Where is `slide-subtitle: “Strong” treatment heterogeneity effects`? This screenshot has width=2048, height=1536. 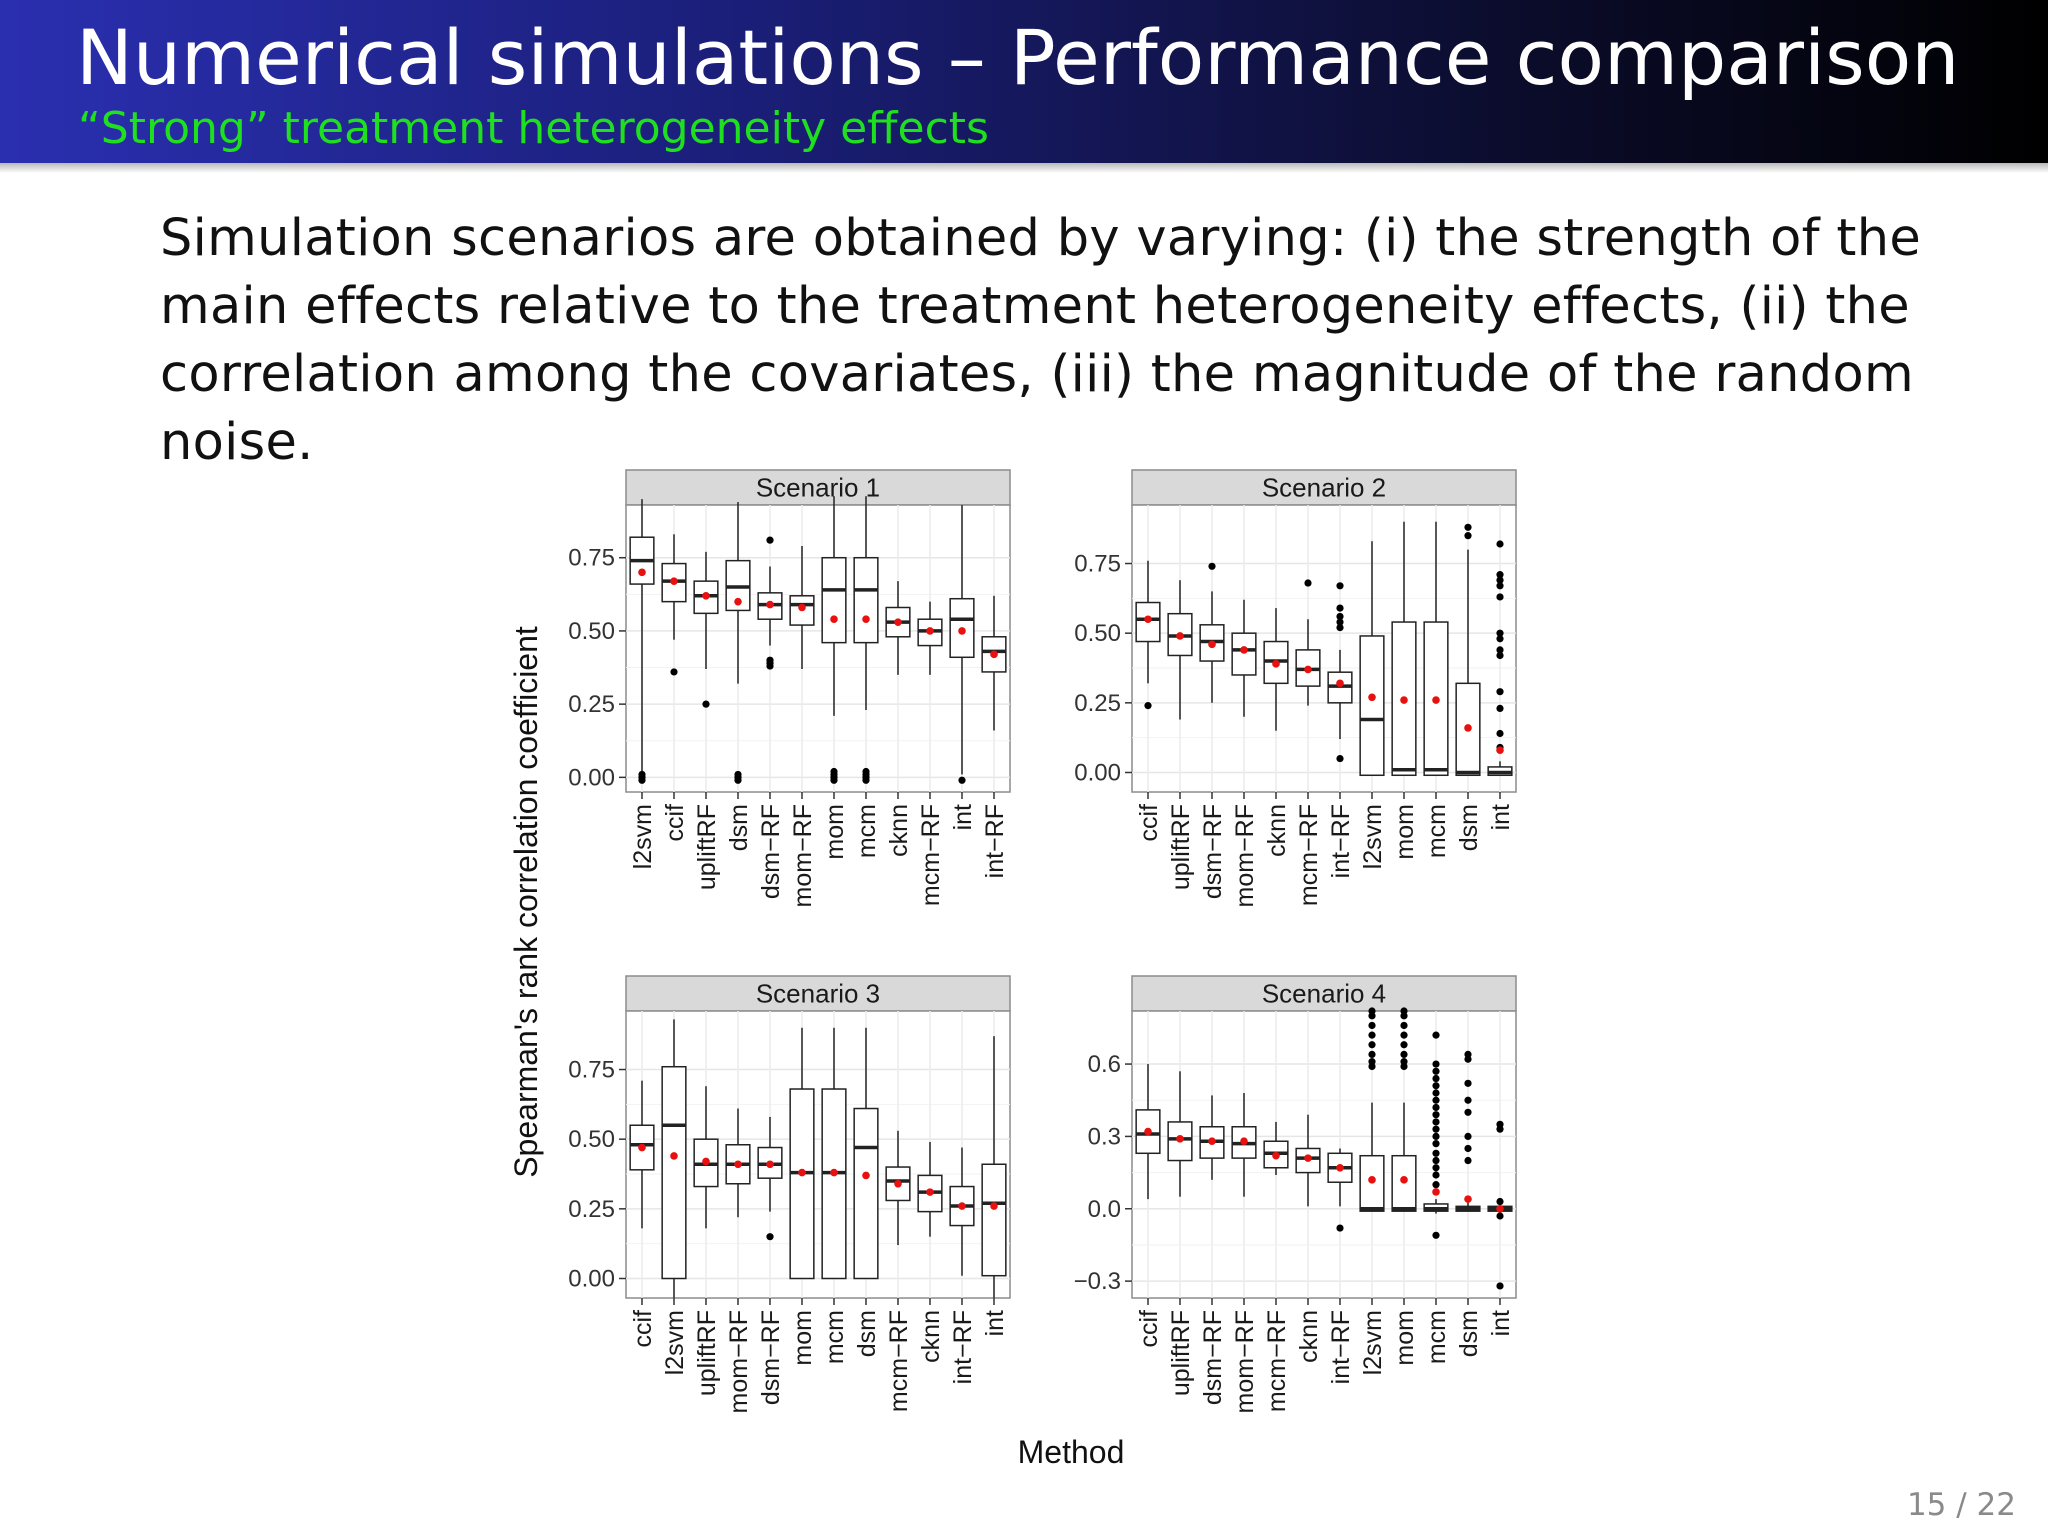
slide-subtitle: “Strong” treatment heterogeneity effects is located at coordinates (533, 128).